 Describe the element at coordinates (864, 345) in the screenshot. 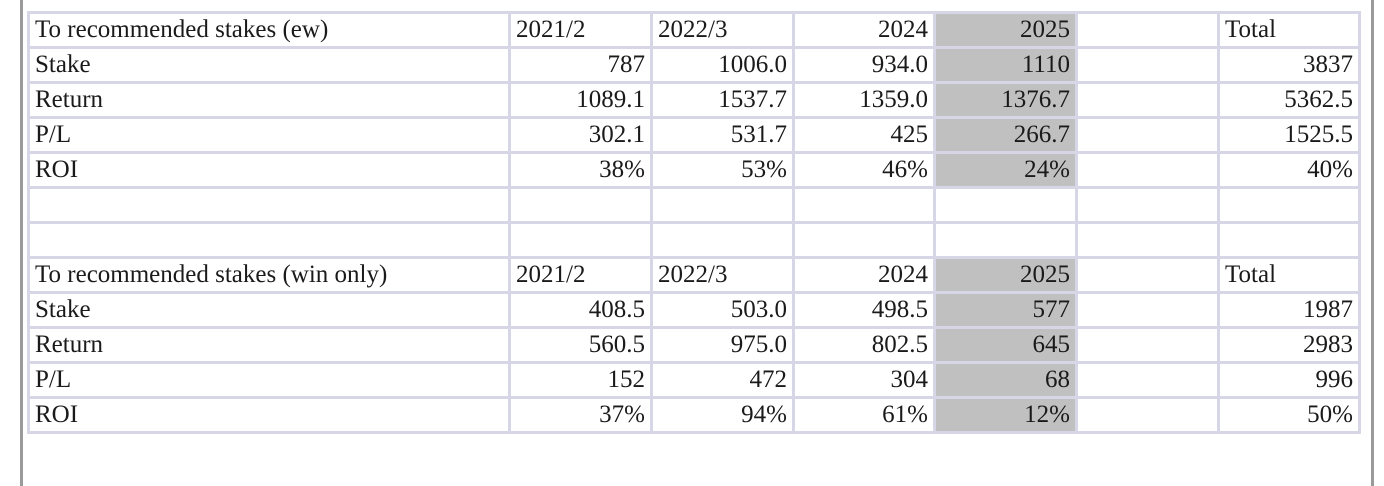

I see `value-cell: 802.5` at that location.